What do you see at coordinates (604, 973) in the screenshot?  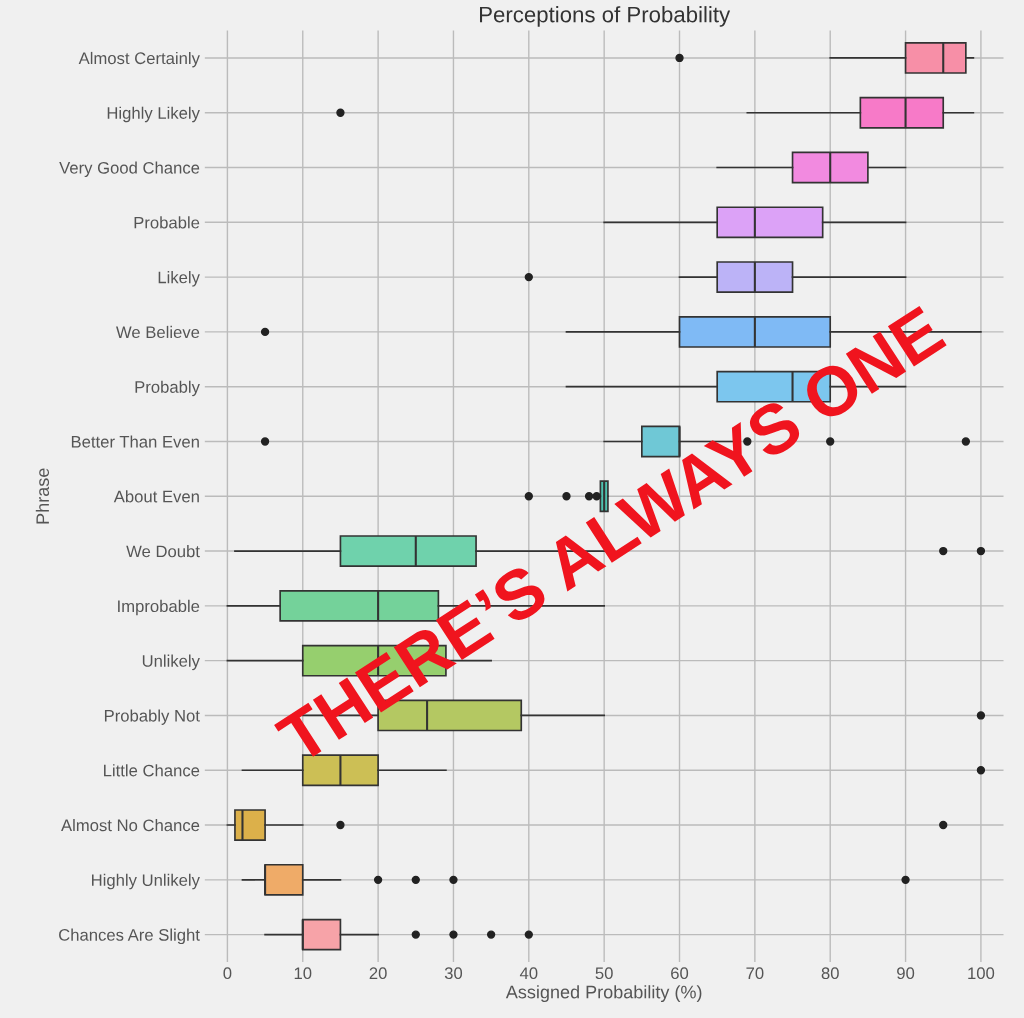 I see `x-tick-label: 50` at bounding box center [604, 973].